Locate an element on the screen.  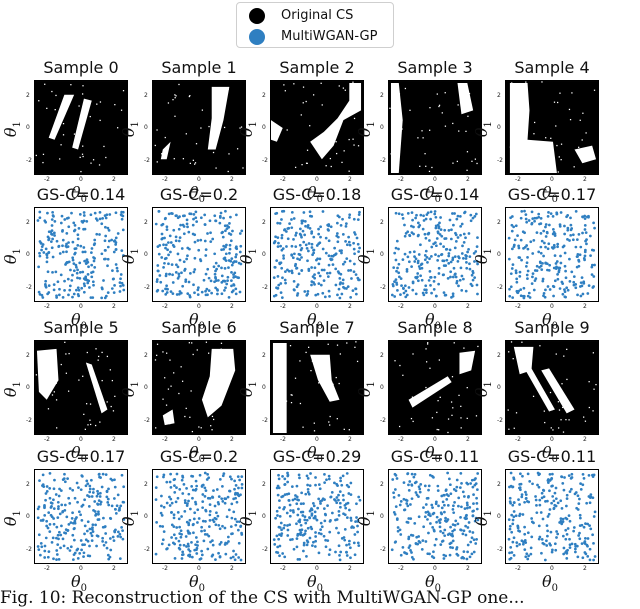
panel-title: Sample 7 is located at coordinates (317, 327).